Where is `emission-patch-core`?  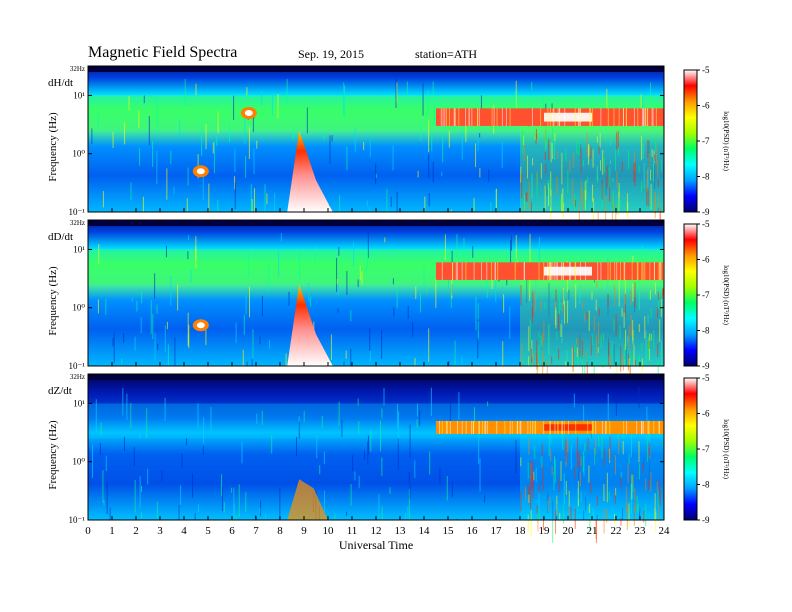
emission-patch-core is located at coordinates (200, 171).